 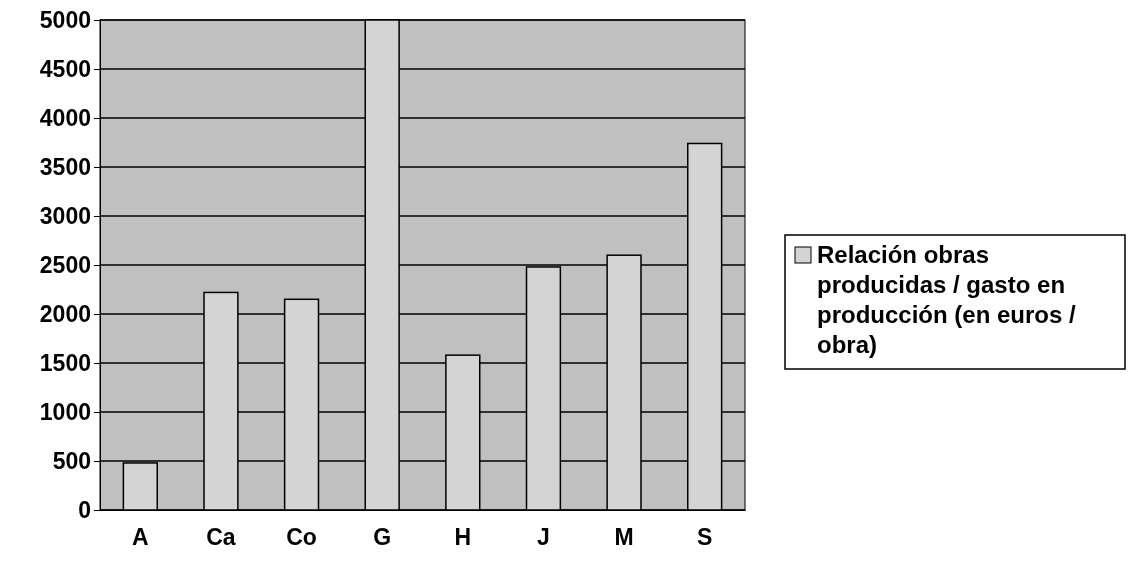 I want to click on y-tick-label: 2000, so click(x=65, y=313).